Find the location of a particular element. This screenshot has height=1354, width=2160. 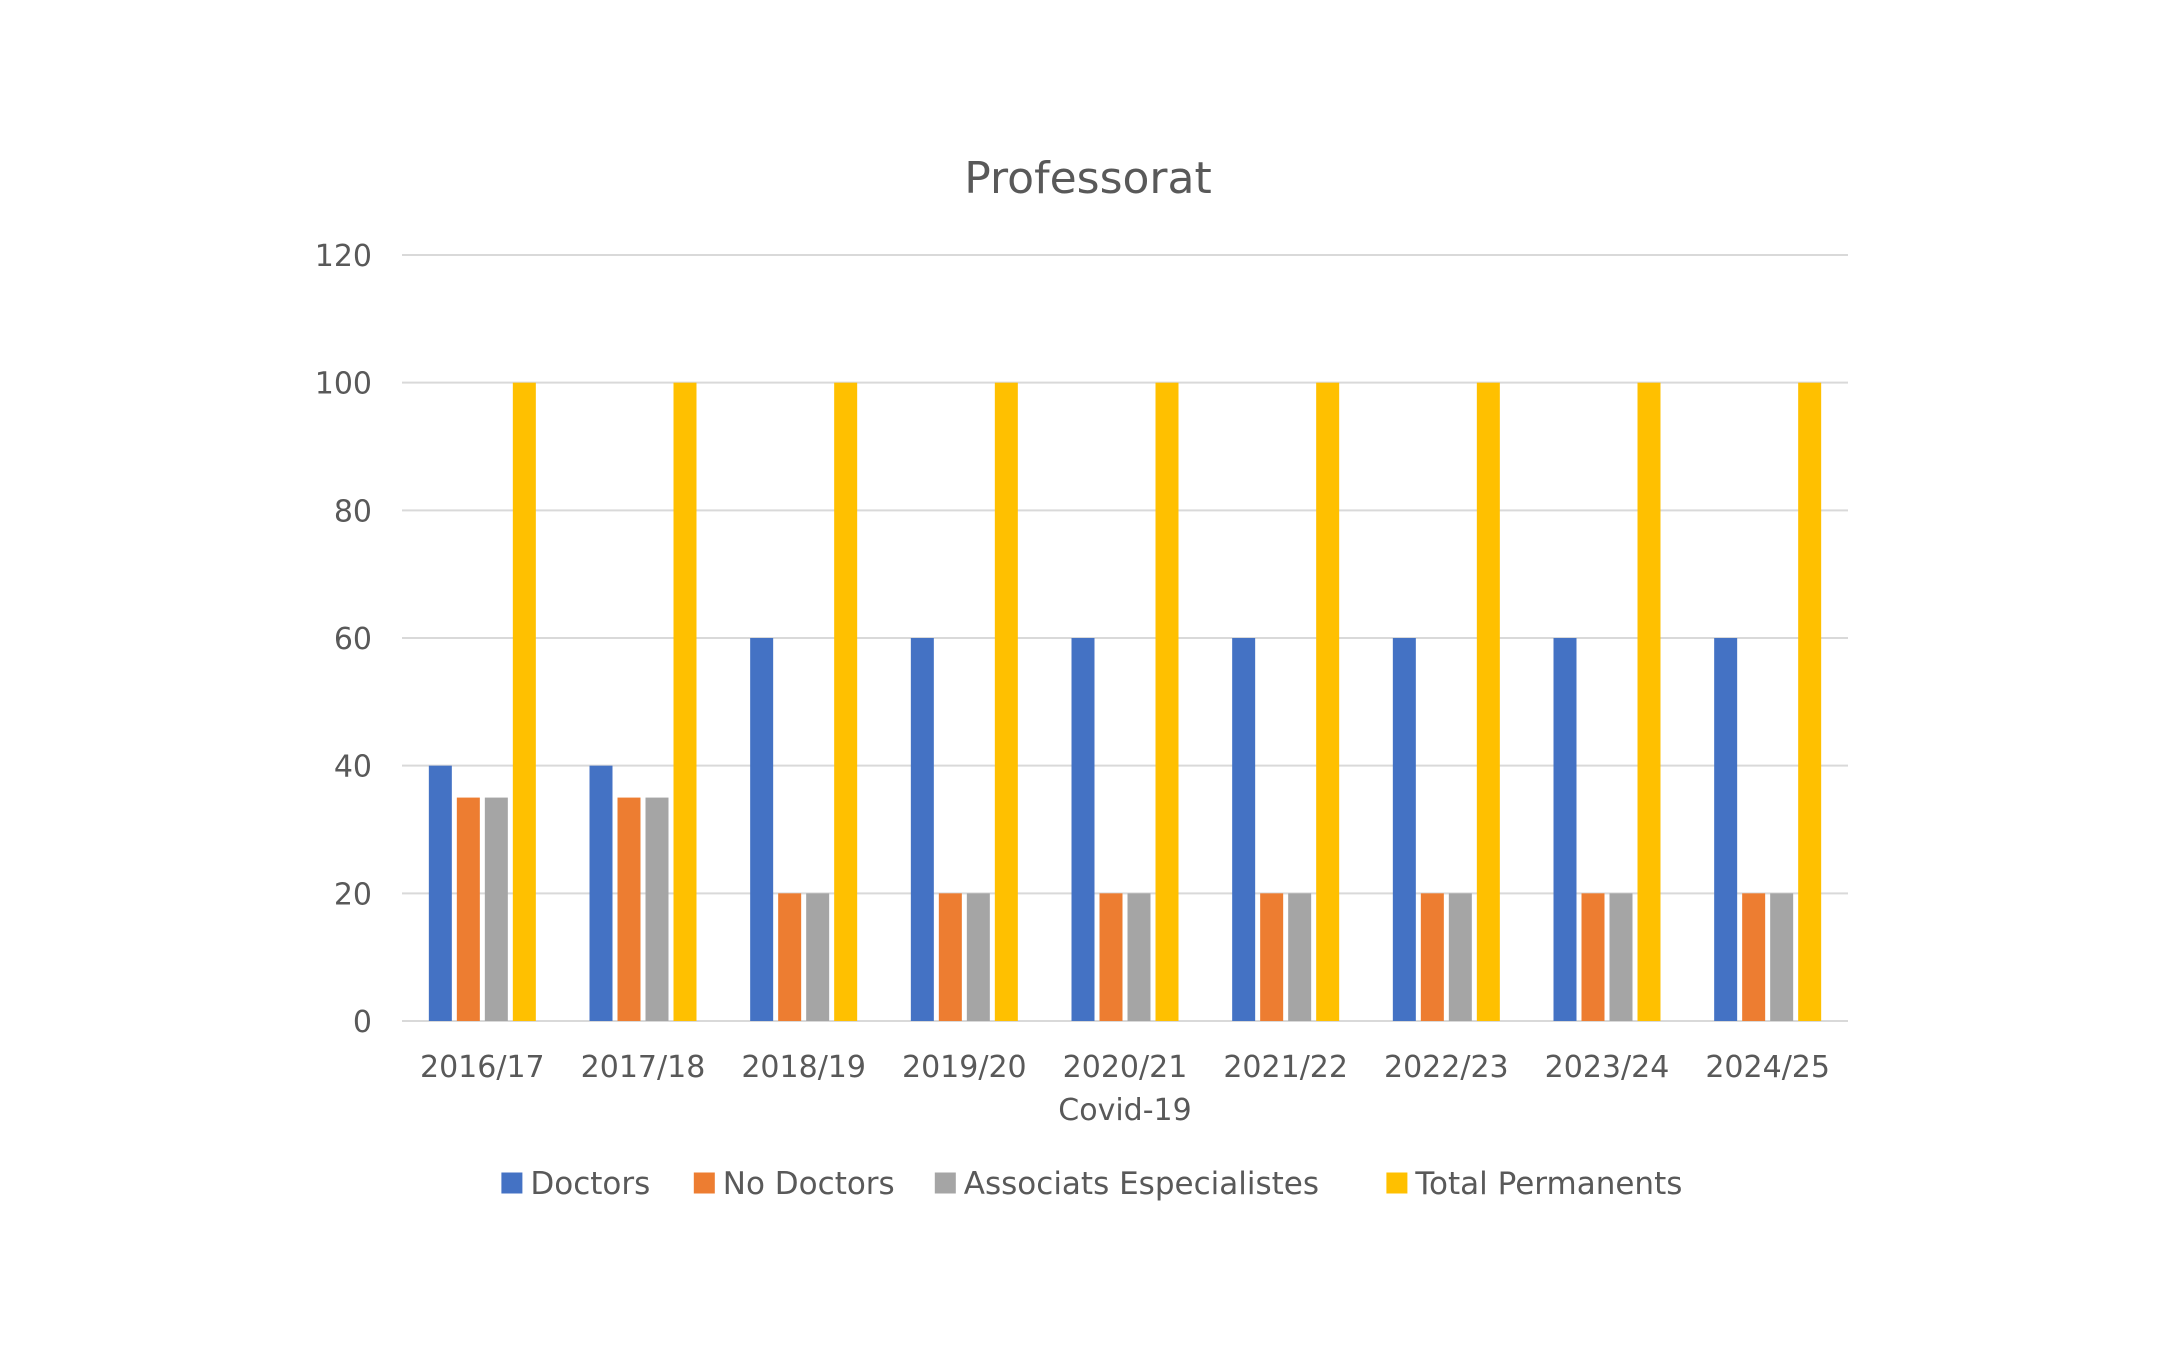

y-tick-label: 20 is located at coordinates (353, 894).